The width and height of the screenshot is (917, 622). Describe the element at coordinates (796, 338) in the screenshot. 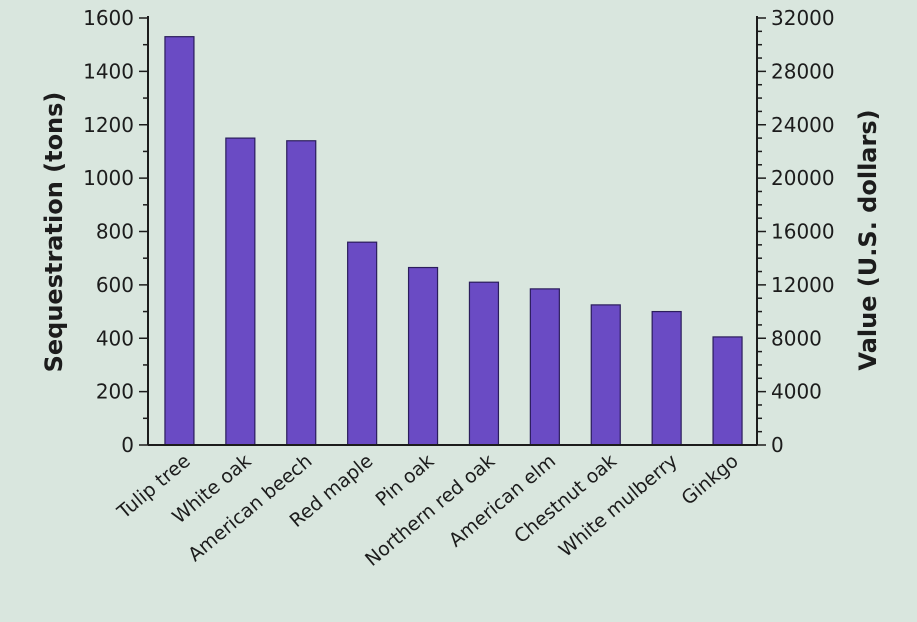

I see `y2-tick-label: 8000` at that location.